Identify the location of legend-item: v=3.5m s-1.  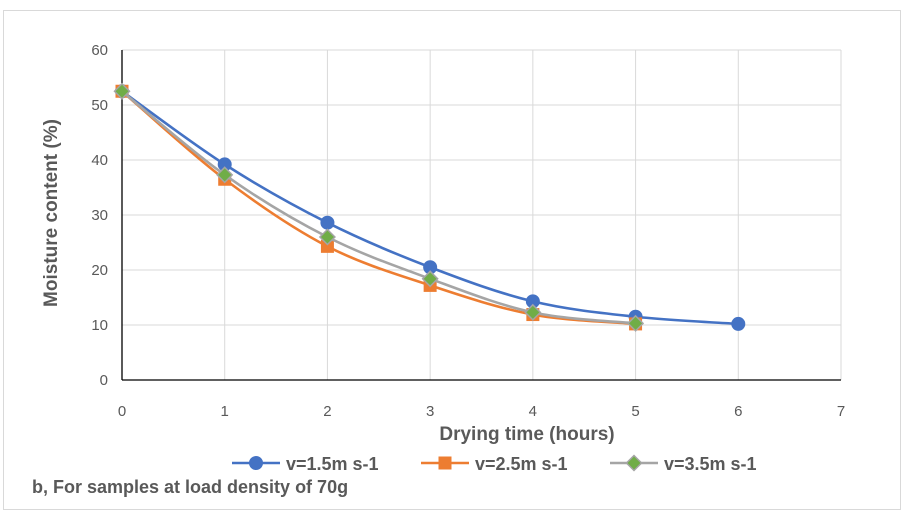
(683, 464).